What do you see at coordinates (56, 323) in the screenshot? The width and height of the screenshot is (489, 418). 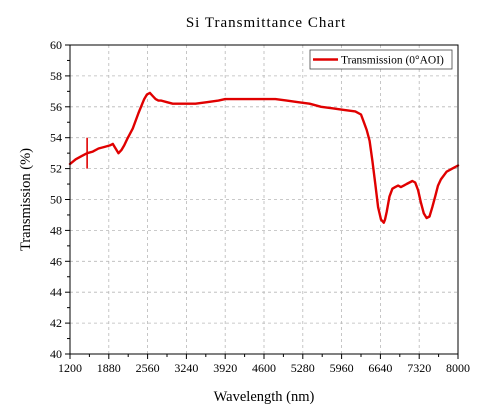 I see `y-tick-label: 42` at bounding box center [56, 323].